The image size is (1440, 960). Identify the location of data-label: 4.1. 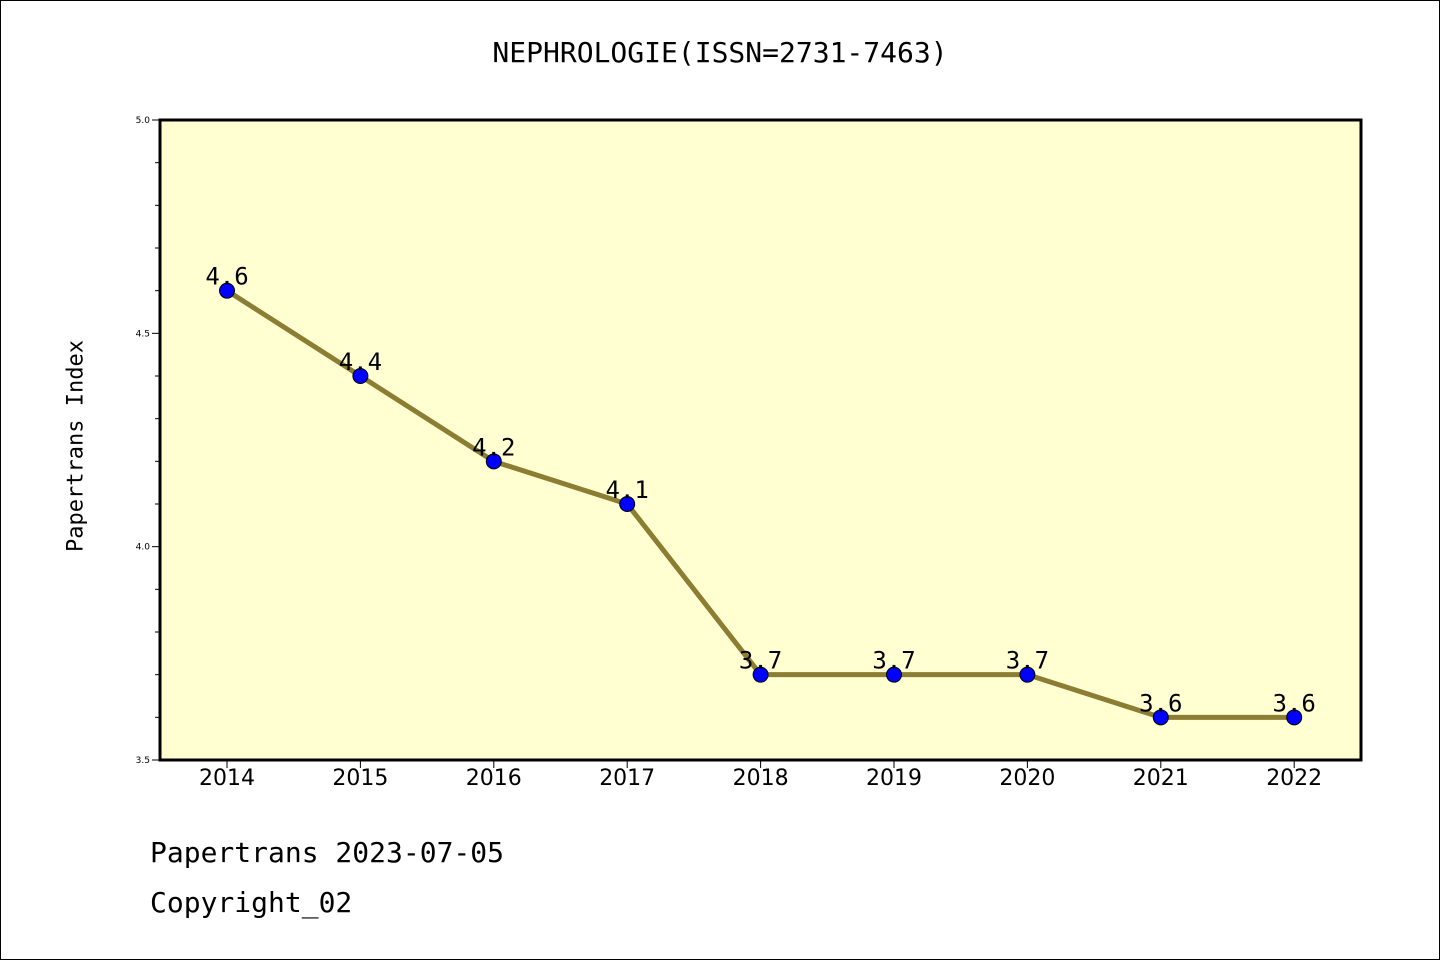
(627, 490).